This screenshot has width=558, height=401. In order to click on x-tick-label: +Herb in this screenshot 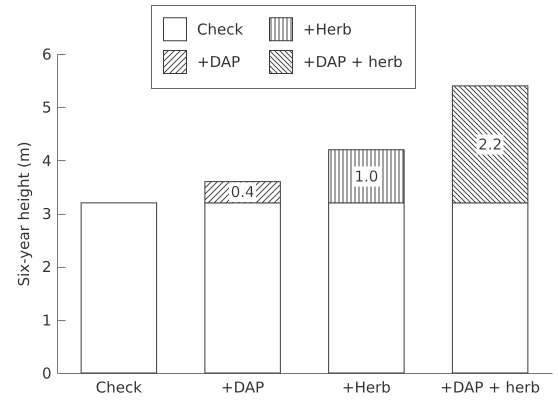, I will do `click(366, 387)`.